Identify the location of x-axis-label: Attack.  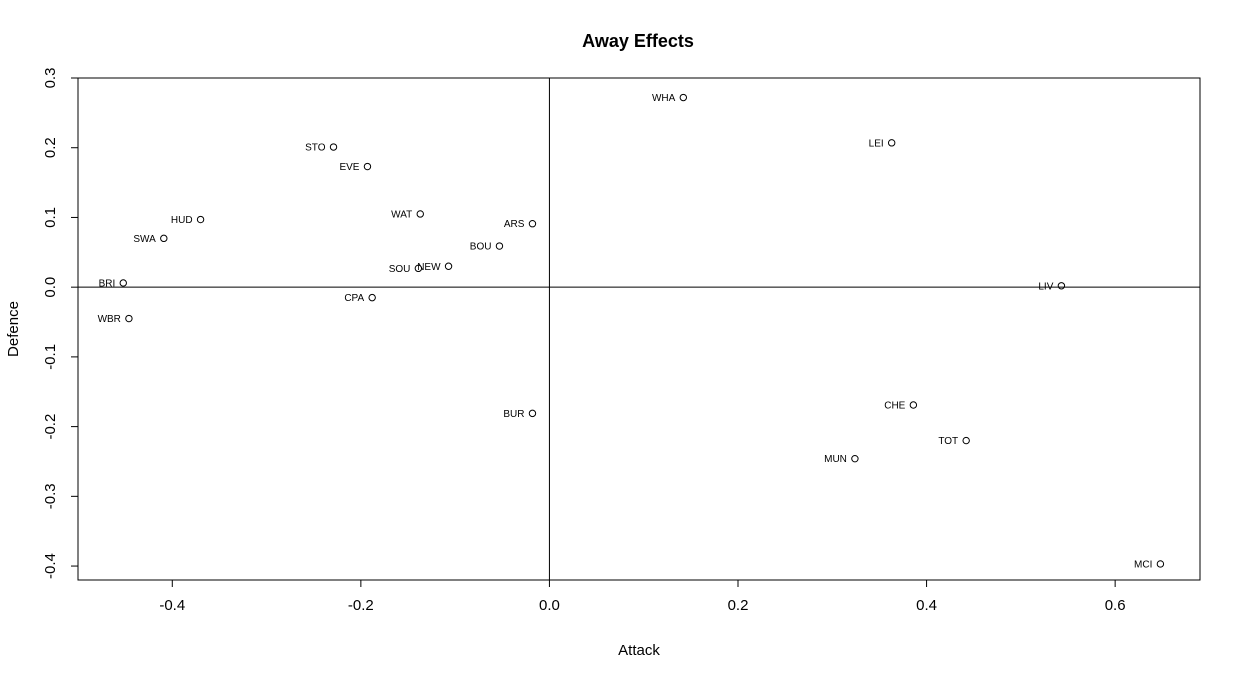
(639, 650).